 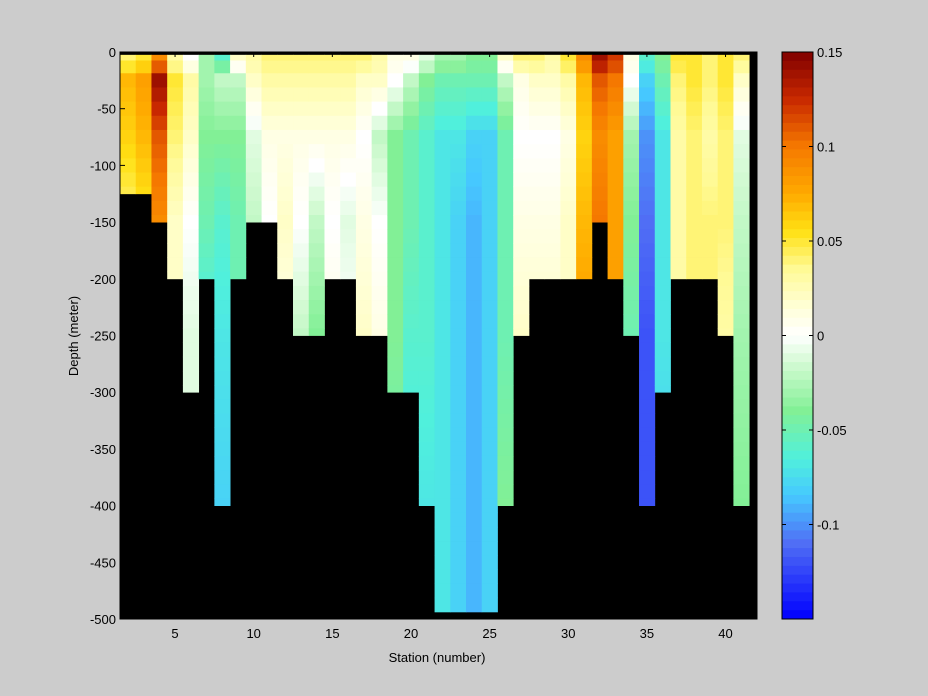 I want to click on colorbar-tick-label: 0.05, so click(x=829, y=241).